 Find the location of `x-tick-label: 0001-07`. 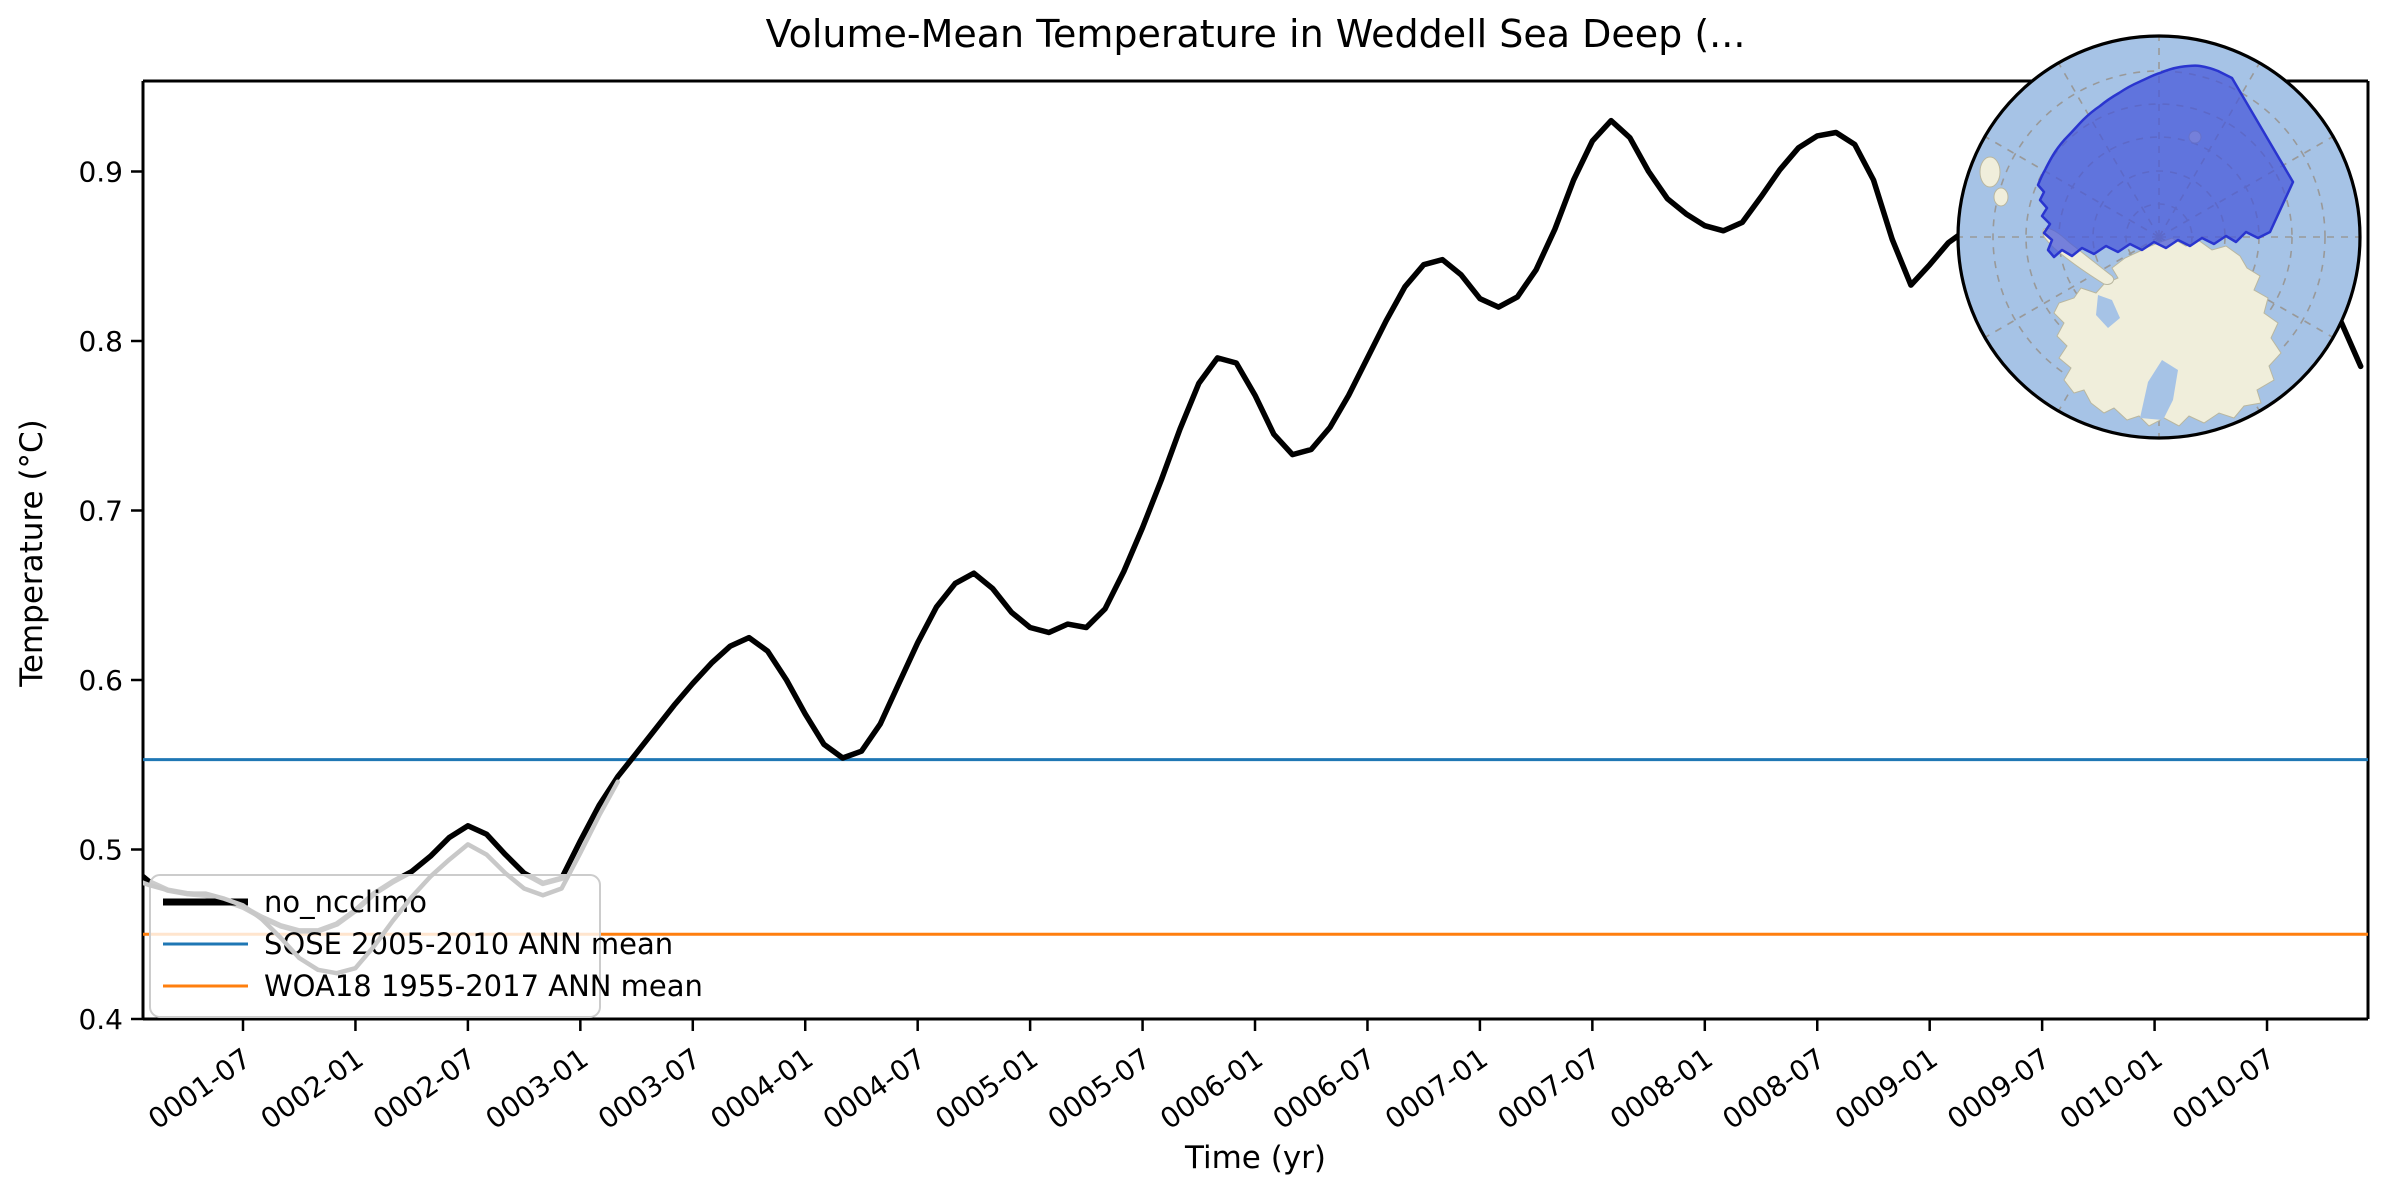

x-tick-label: 0001-07 is located at coordinates (199, 1089).